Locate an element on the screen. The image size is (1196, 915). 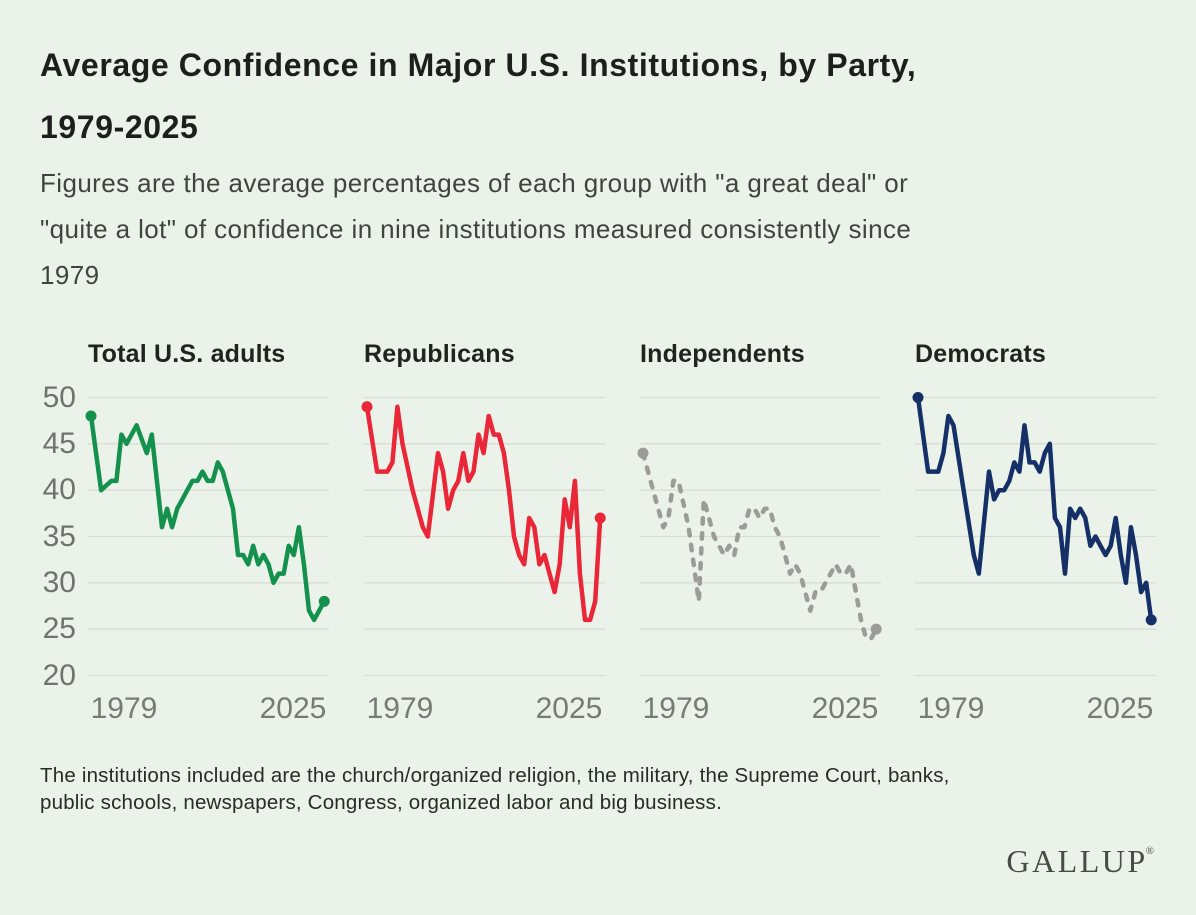
panel-title: Republicans is located at coordinates (439, 354).